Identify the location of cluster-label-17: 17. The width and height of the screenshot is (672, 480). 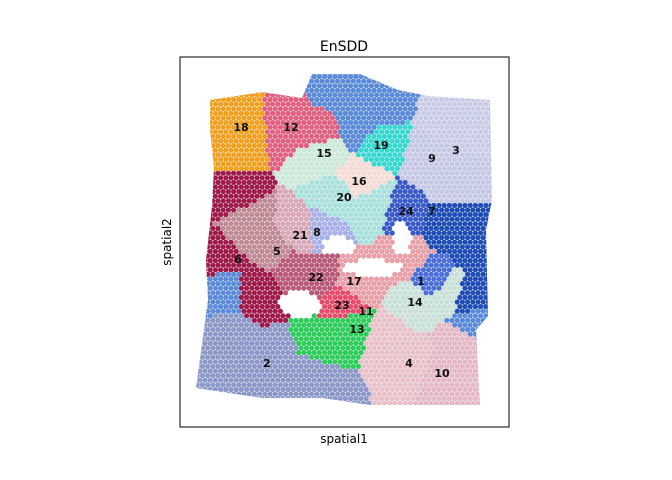
(353, 281).